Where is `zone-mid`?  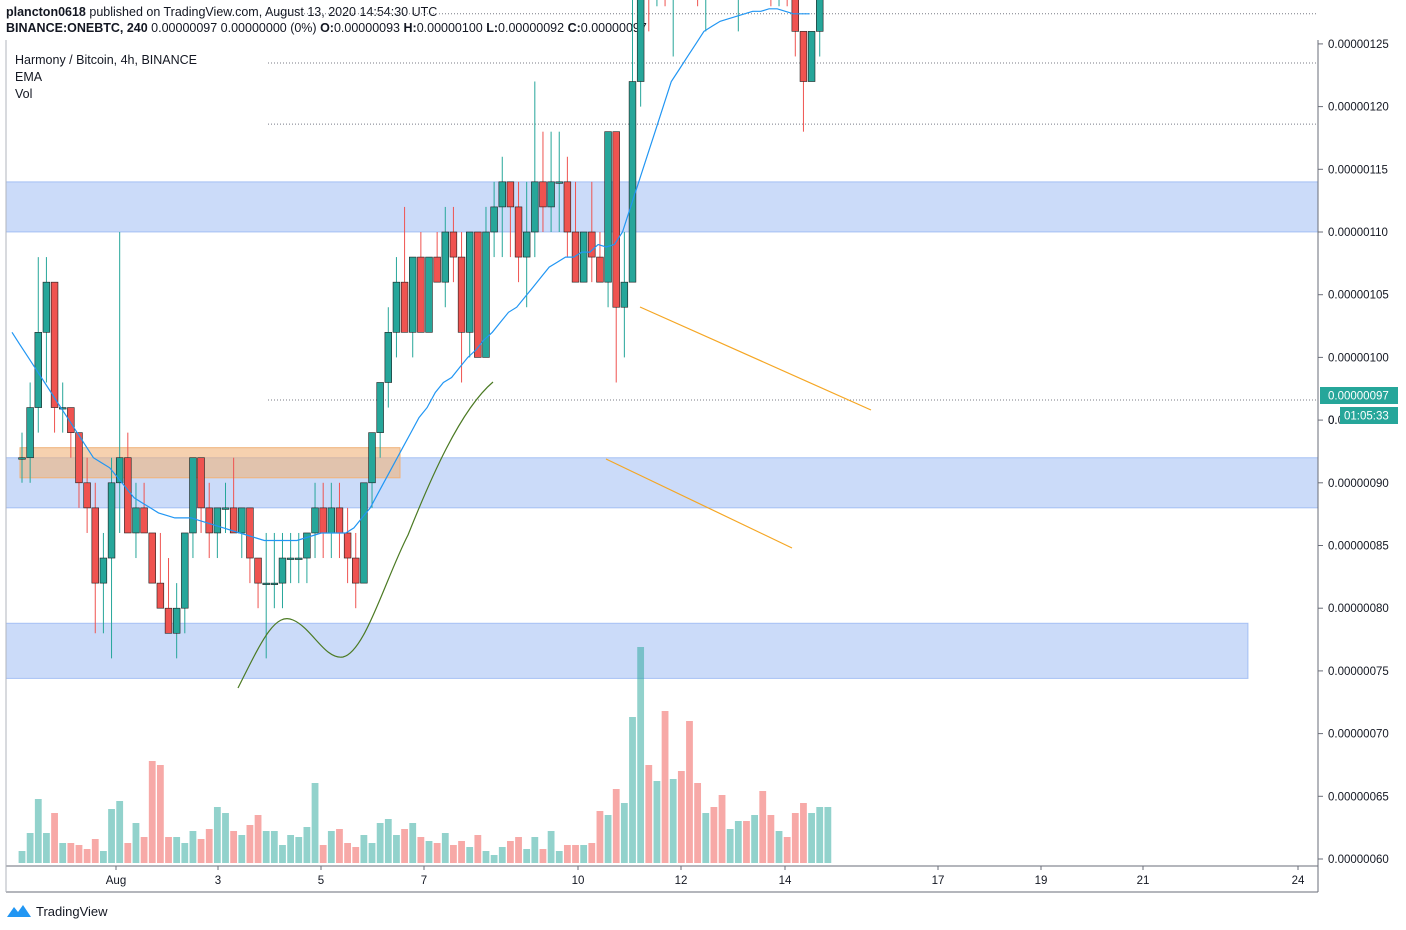 zone-mid is located at coordinates (662, 207).